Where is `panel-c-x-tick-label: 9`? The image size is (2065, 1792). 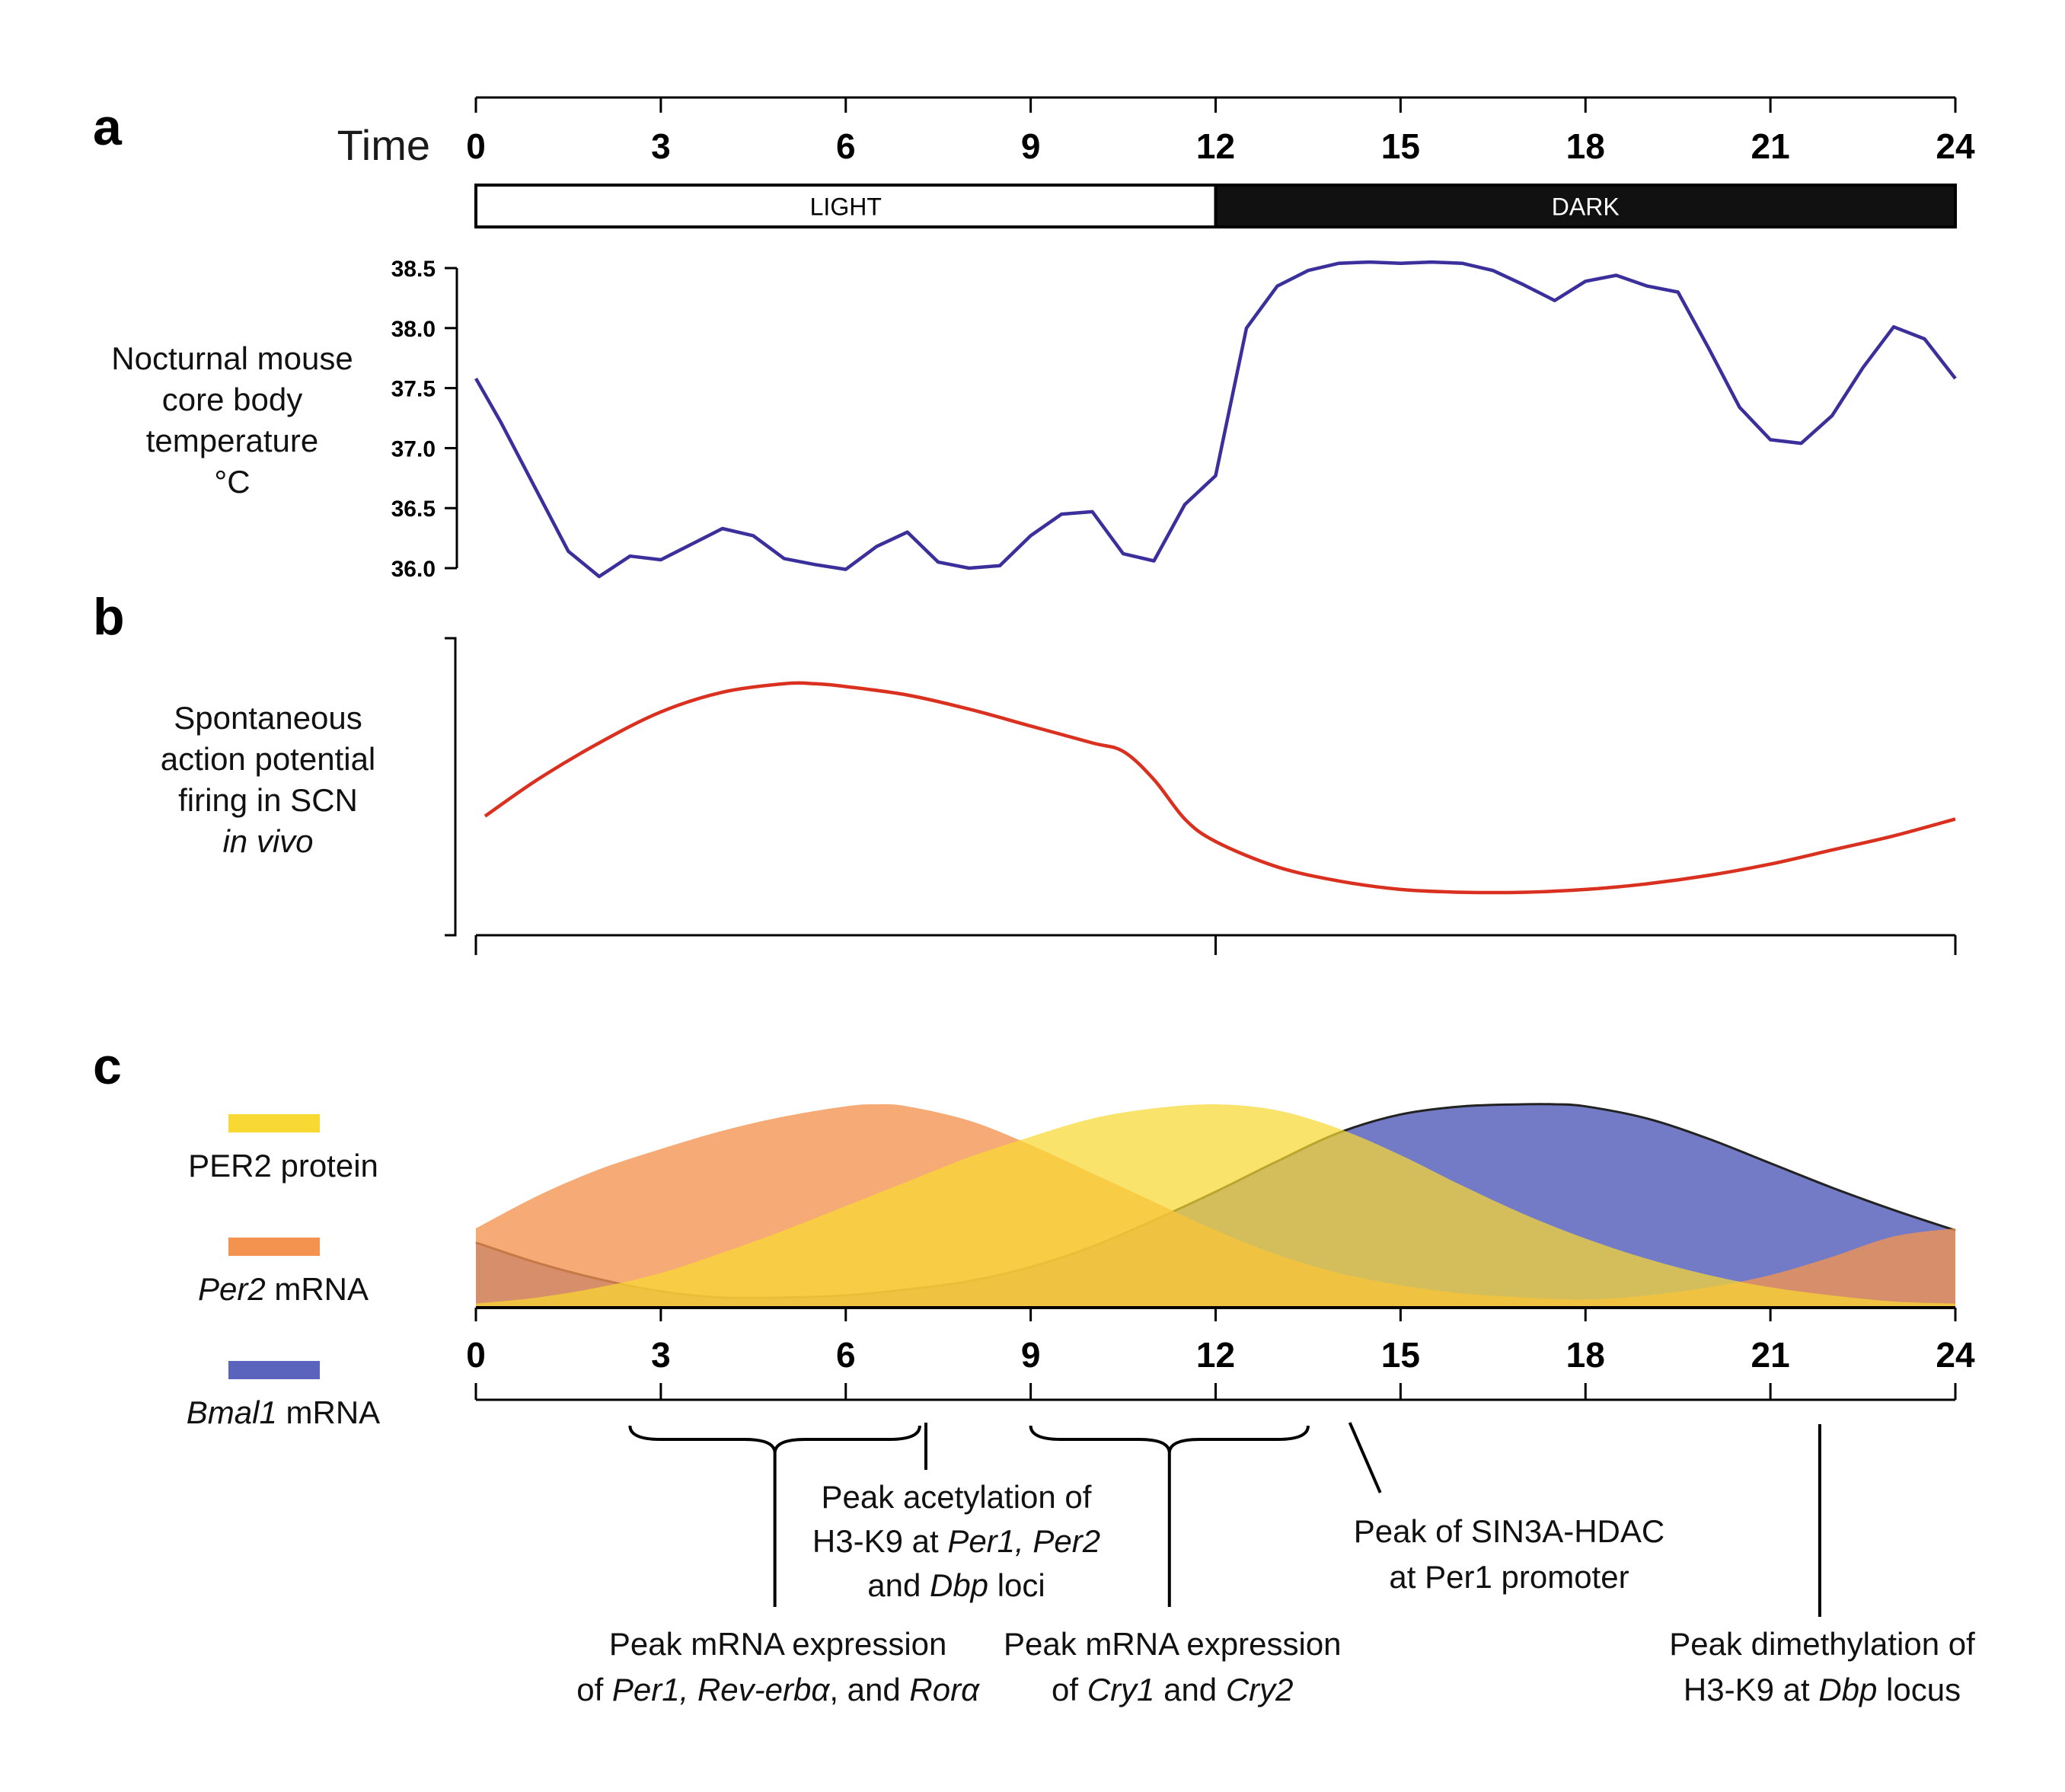
panel-c-x-tick-label: 9 is located at coordinates (1031, 1355).